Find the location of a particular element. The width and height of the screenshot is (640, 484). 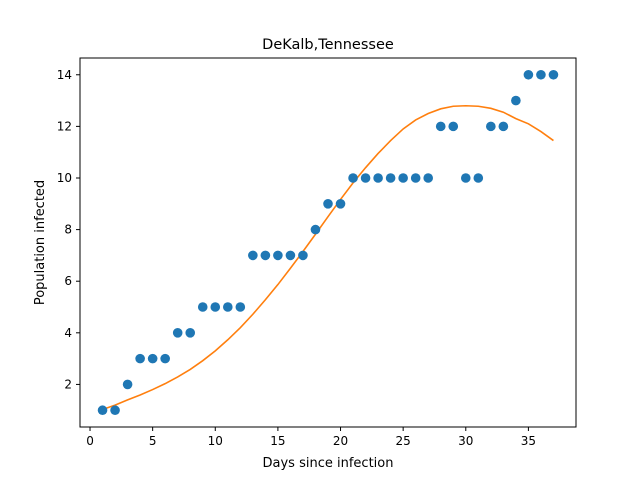

x-tick-label: 15 is located at coordinates (277, 441).